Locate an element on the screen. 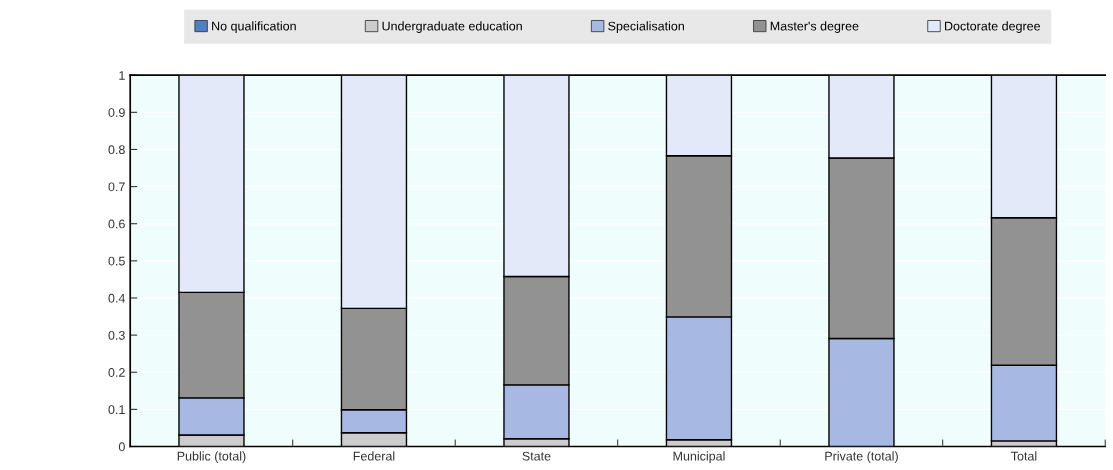 The width and height of the screenshot is (1113, 470). legend-label: Doctorate degree is located at coordinates (993, 27).